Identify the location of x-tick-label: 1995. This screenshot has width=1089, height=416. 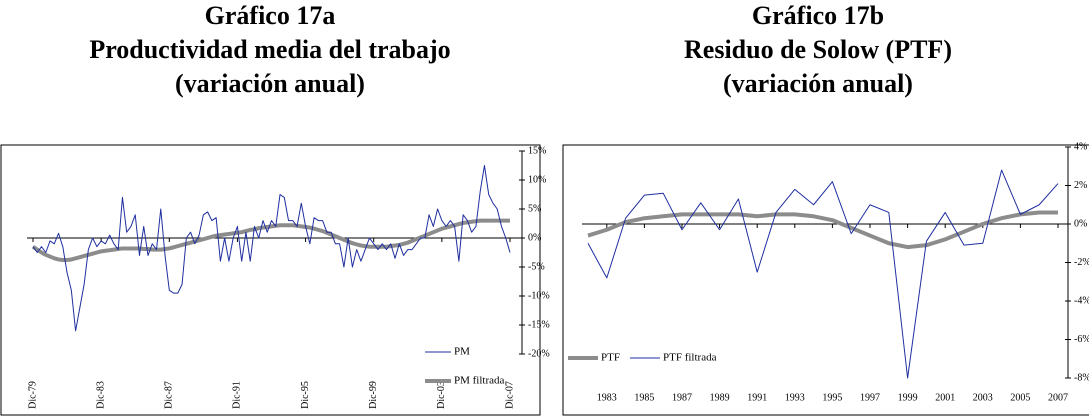
(832, 397).